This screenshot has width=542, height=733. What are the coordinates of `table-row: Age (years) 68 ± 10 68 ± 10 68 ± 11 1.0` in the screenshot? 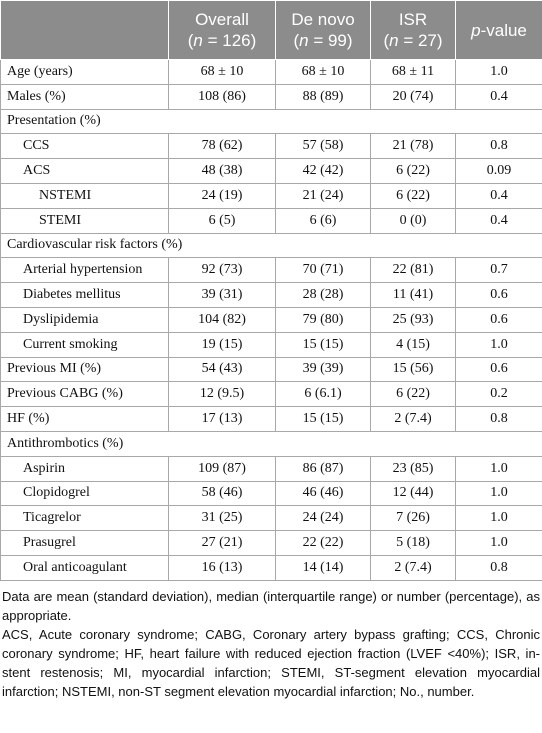 It's located at (271, 72).